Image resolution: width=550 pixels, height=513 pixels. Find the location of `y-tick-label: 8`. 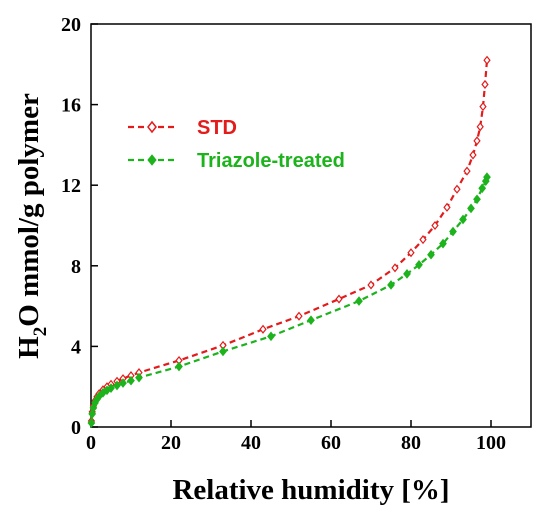

y-tick-label: 8 is located at coordinates (76, 267).